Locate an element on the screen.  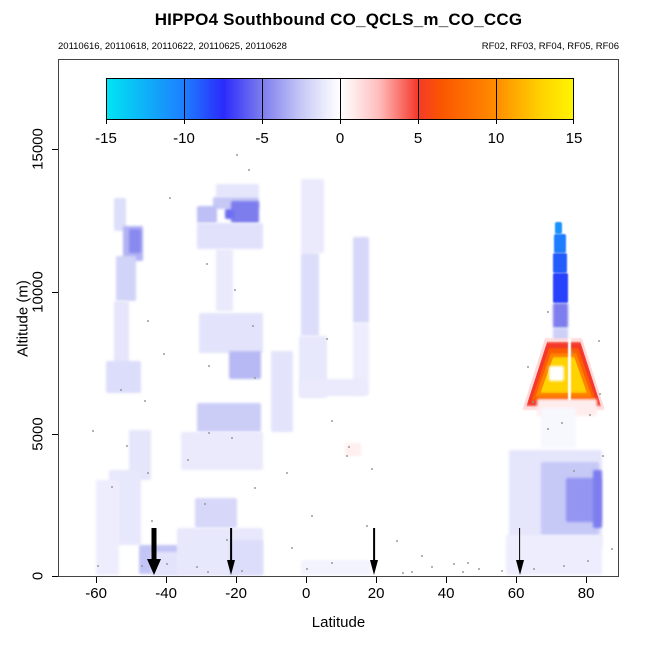
colorbar-tick-label: 5 is located at coordinates (418, 138).